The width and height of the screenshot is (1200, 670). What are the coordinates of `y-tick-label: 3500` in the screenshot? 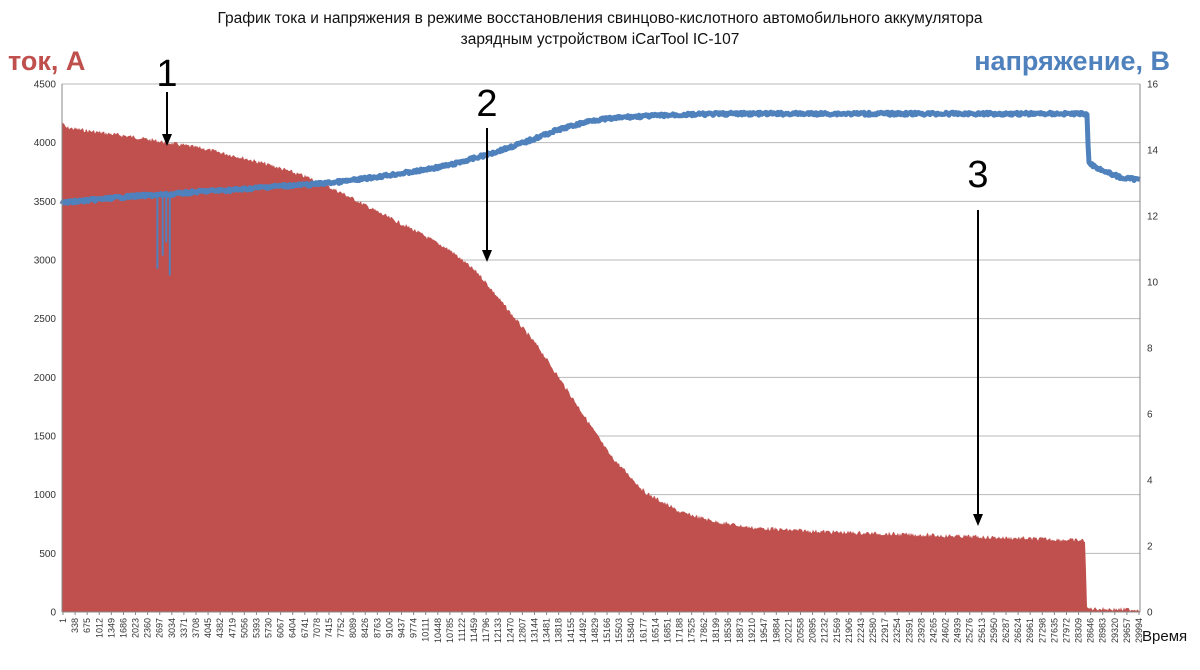 It's located at (45, 202).